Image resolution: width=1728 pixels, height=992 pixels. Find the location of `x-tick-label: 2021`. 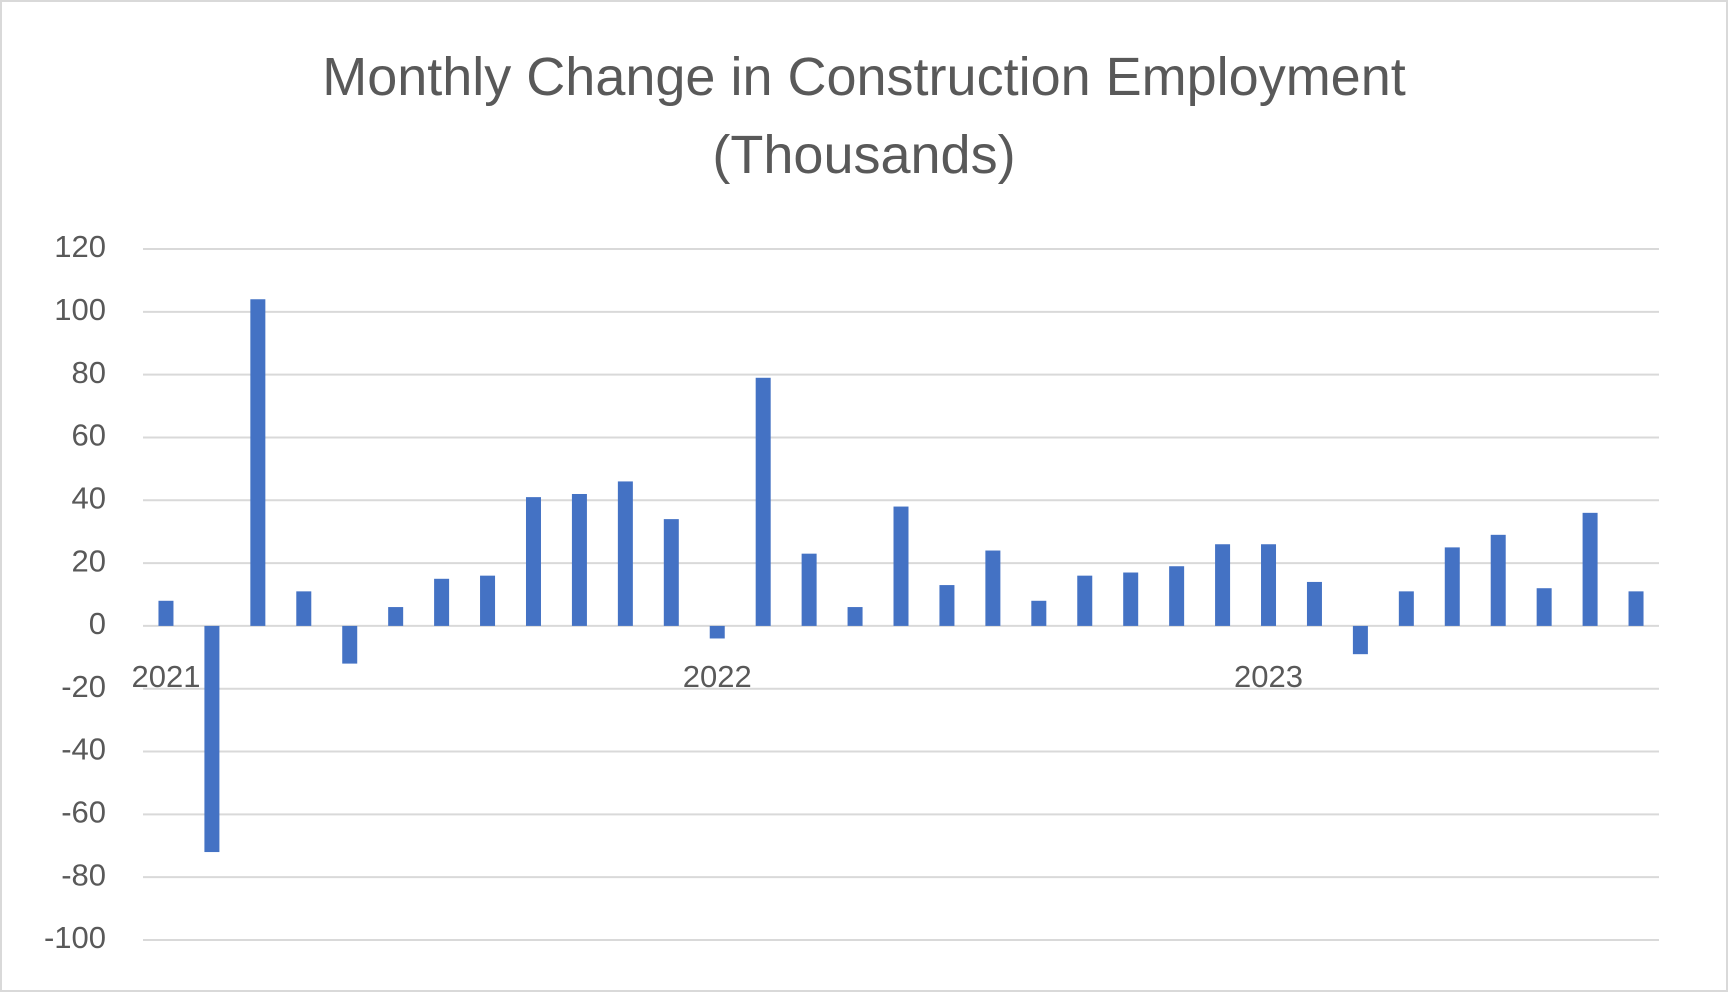

x-tick-label: 2021 is located at coordinates (165, 676).